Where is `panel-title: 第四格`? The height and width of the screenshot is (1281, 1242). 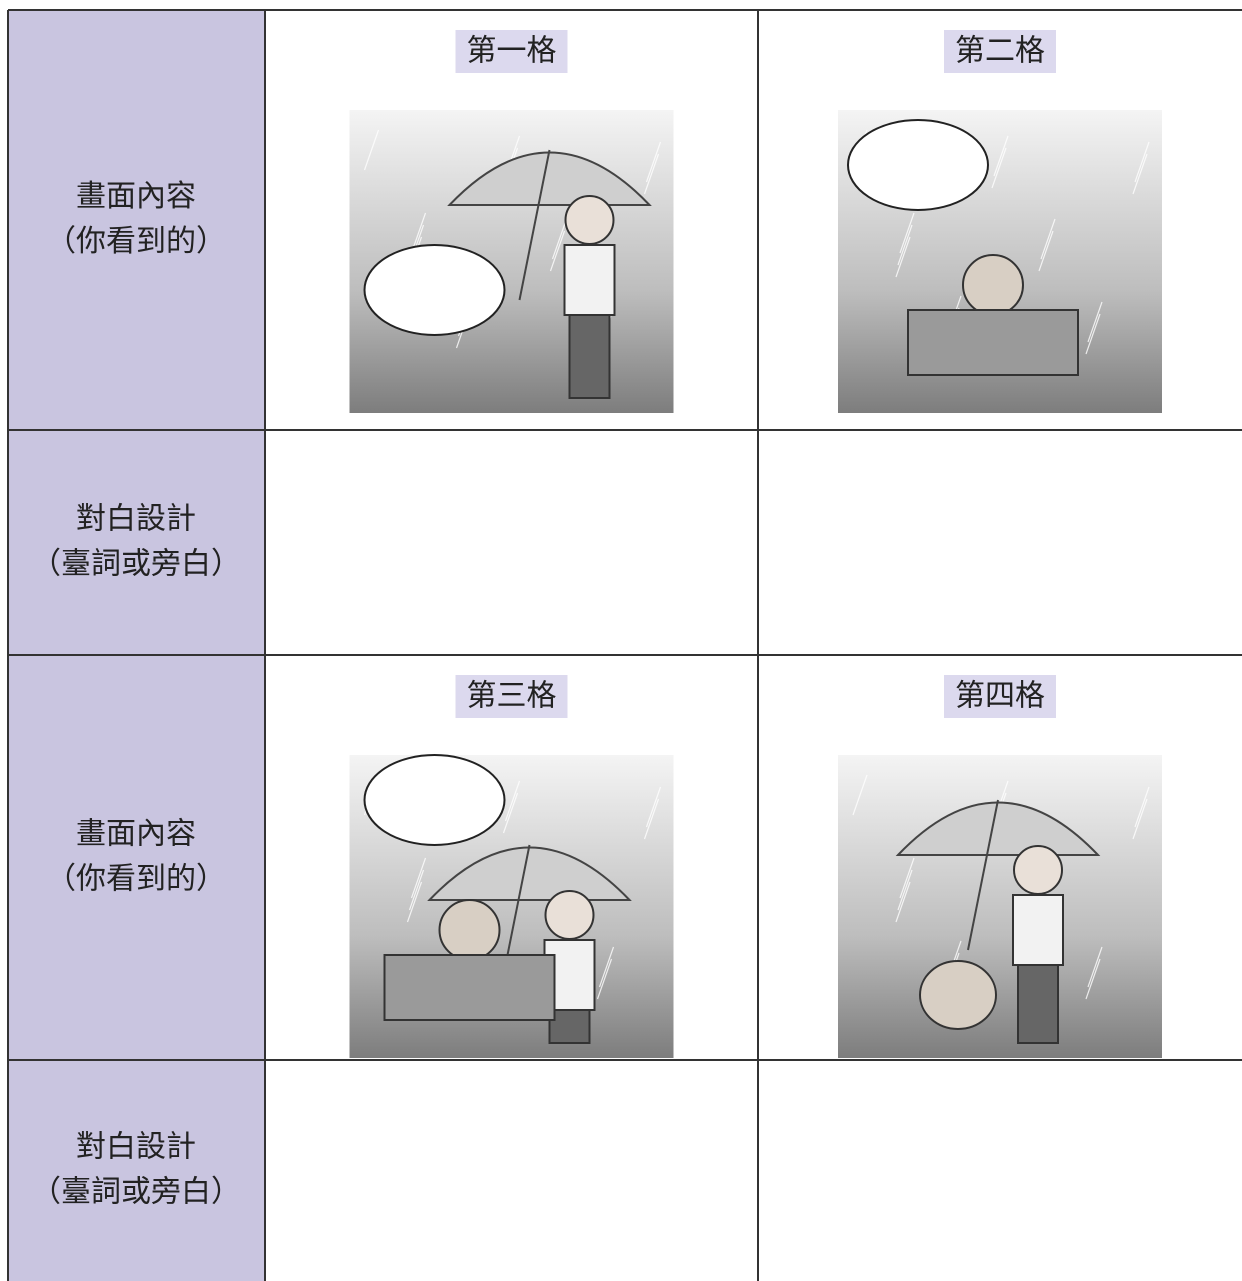 panel-title: 第四格 is located at coordinates (1000, 696).